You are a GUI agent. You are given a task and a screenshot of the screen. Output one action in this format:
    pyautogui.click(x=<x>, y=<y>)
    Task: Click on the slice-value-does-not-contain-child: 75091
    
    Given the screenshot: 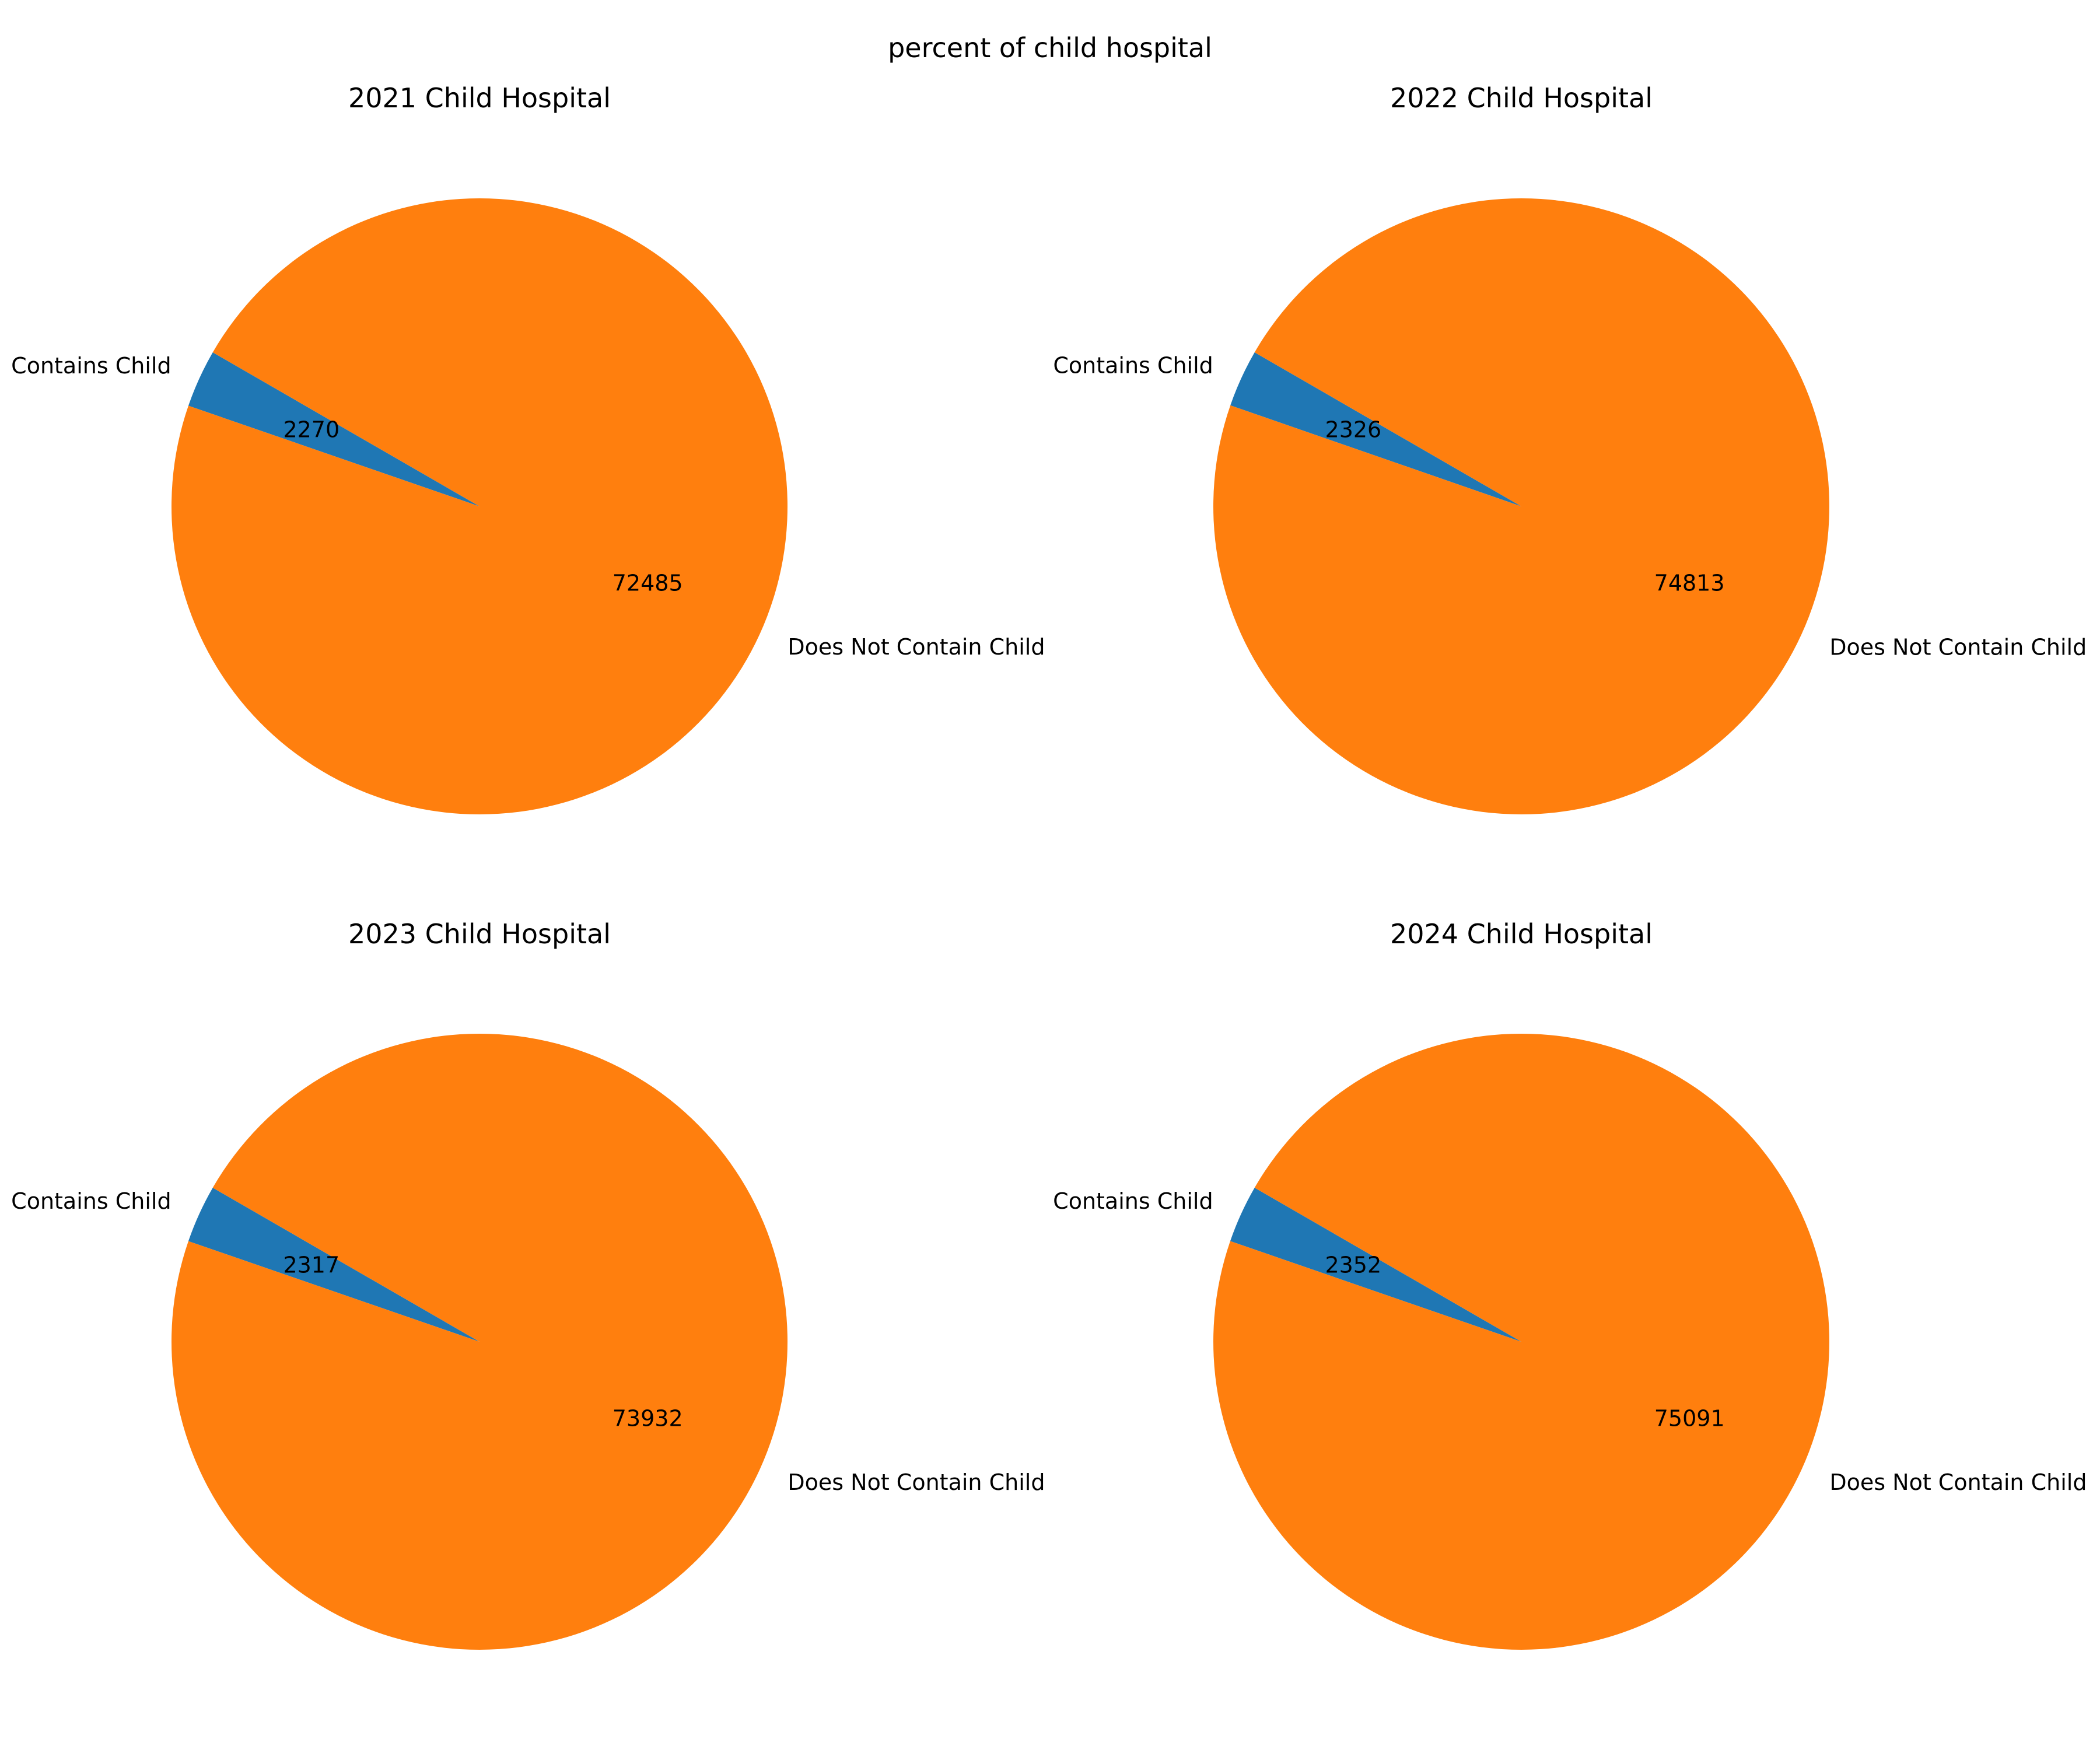 What is the action you would take?
    pyautogui.click(x=1689, y=1419)
    